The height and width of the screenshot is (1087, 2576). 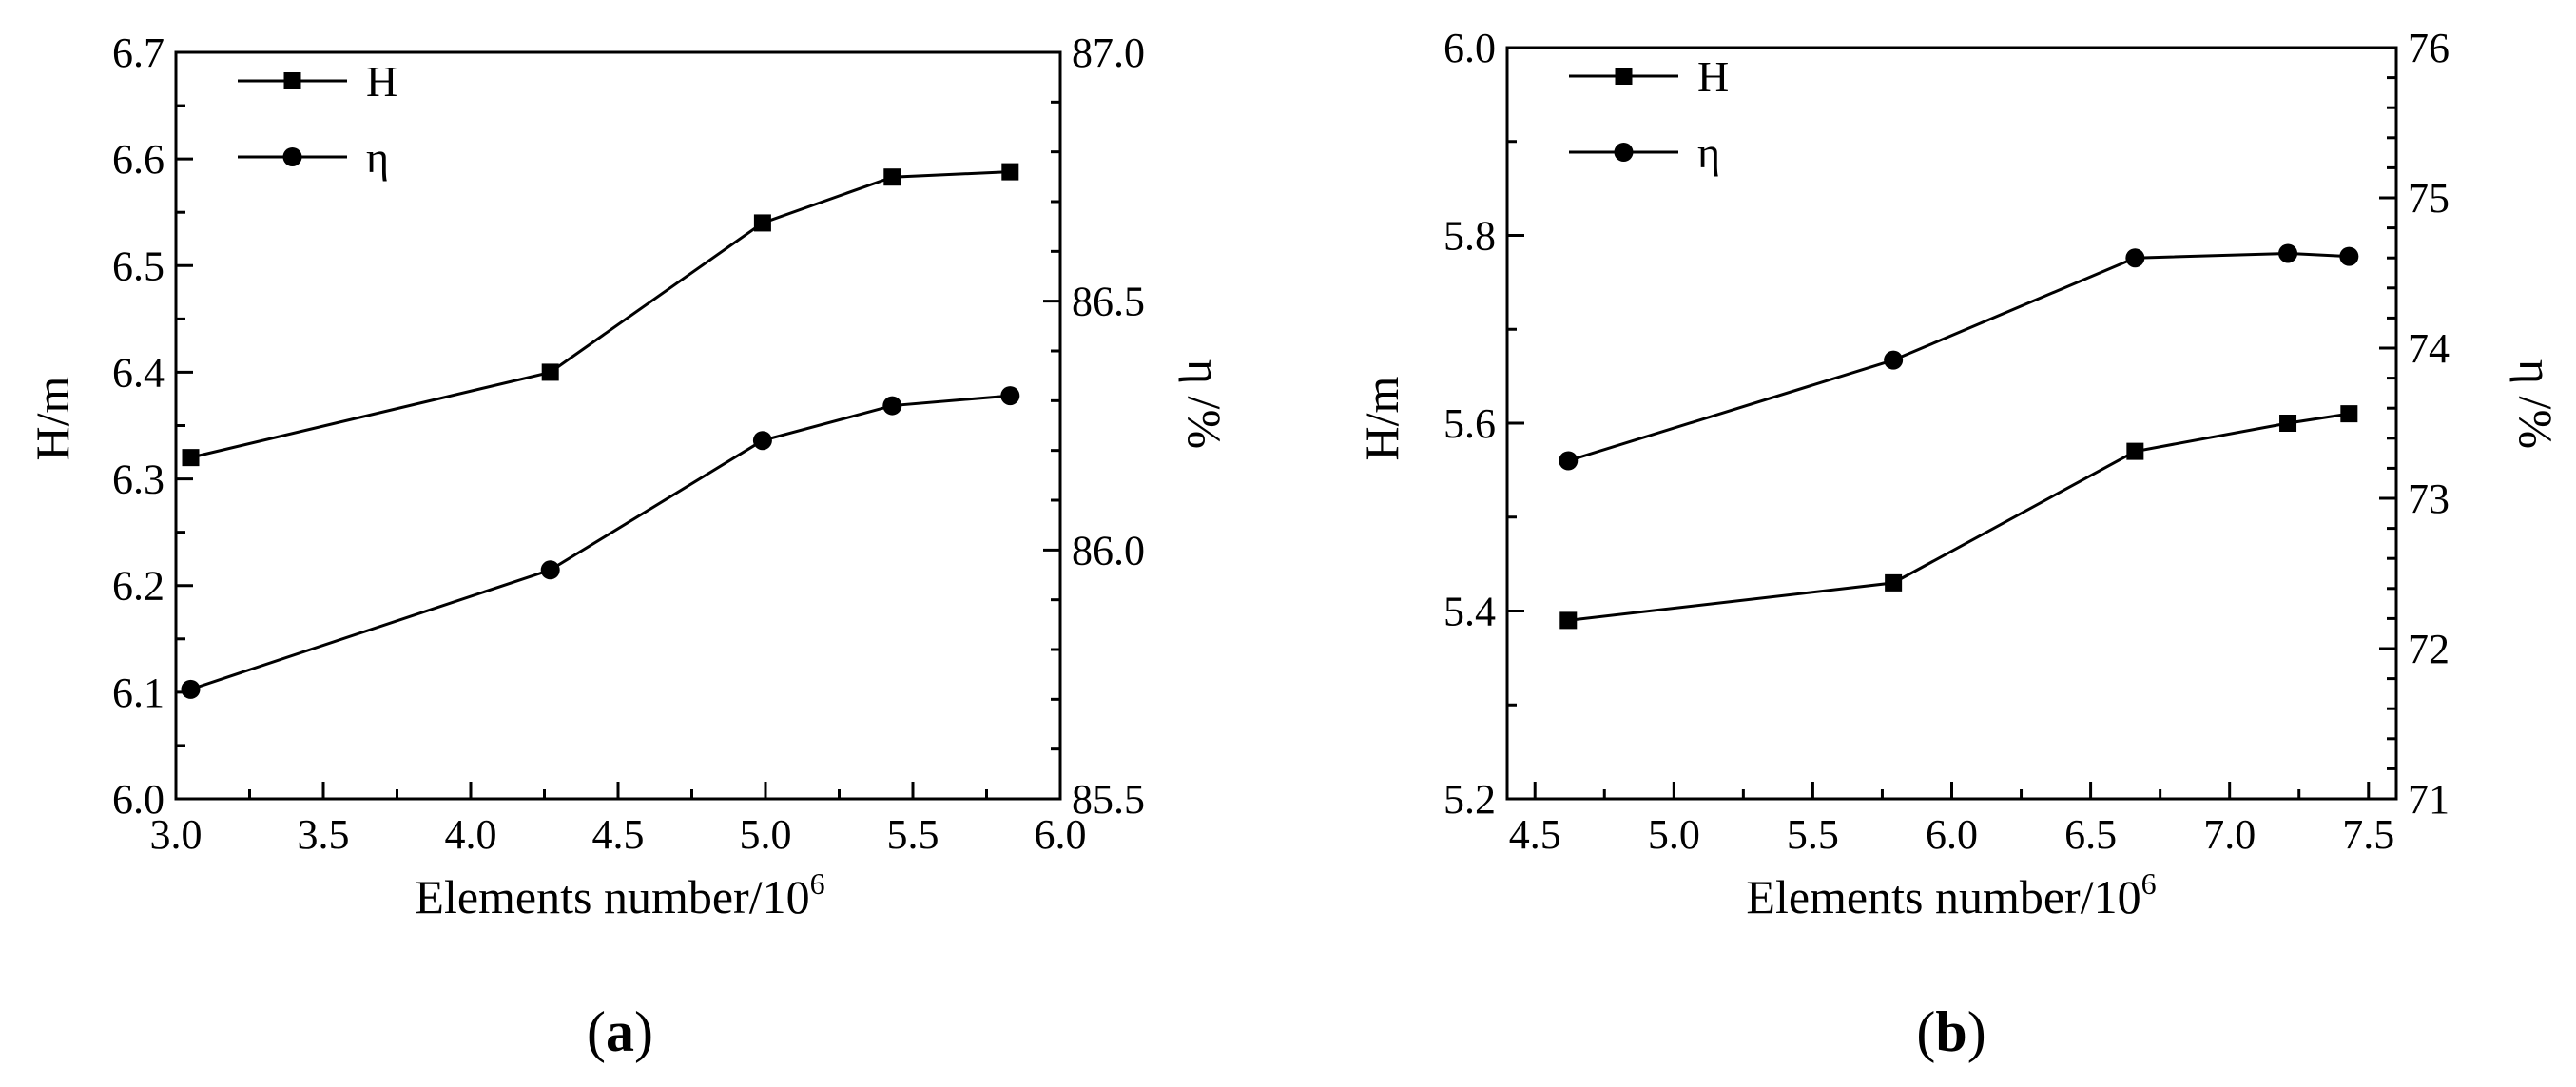 What do you see at coordinates (2429, 48) in the screenshot?
I see `y-right-tick-label: 76` at bounding box center [2429, 48].